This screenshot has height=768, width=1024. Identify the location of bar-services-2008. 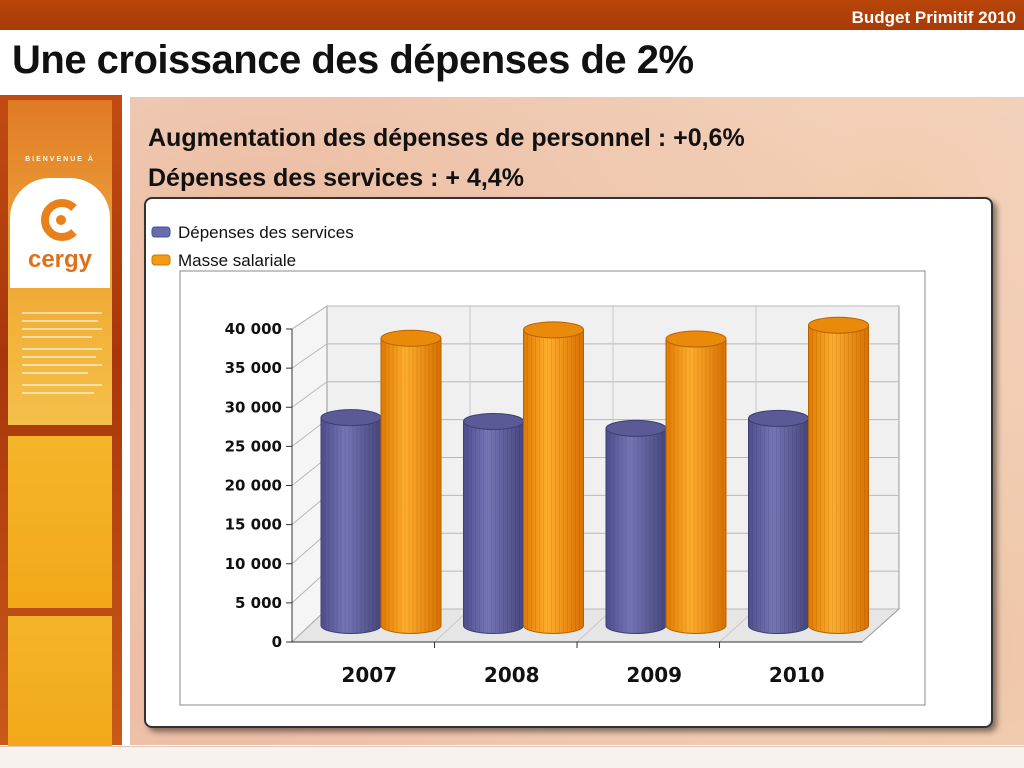
(493, 523).